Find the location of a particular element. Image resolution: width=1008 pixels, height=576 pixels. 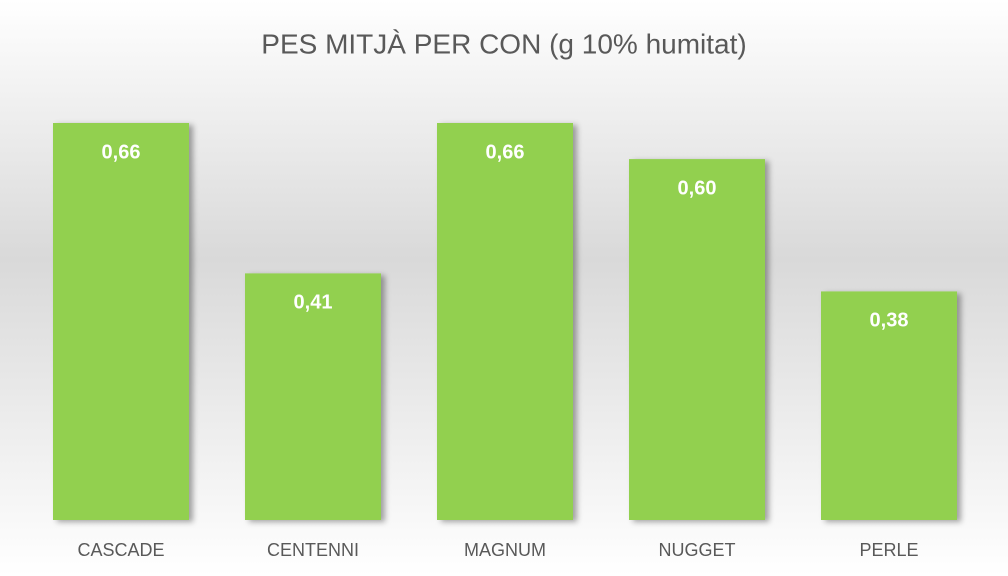

x-tick-label: CASCADE is located at coordinates (120, 550).